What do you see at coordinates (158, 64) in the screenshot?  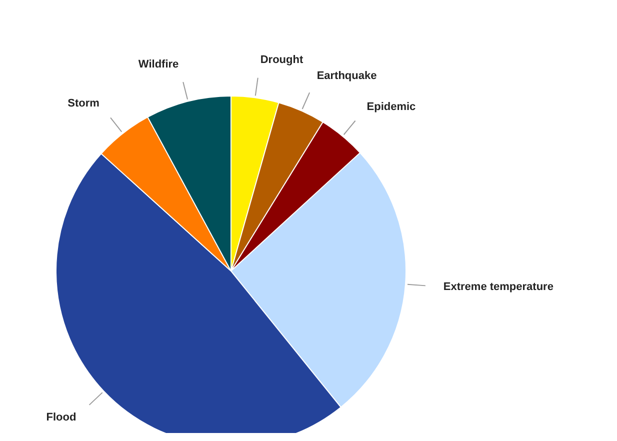 I see `slice-label: Wildfire` at bounding box center [158, 64].